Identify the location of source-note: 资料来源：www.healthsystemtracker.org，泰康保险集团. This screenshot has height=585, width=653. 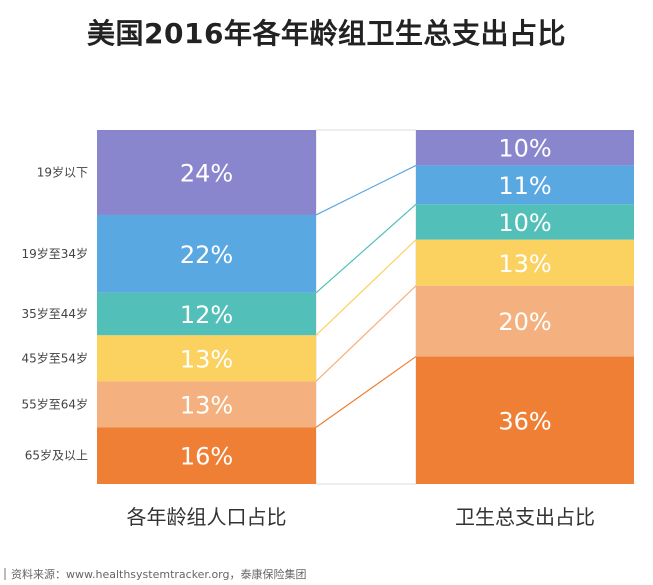
(155, 574).